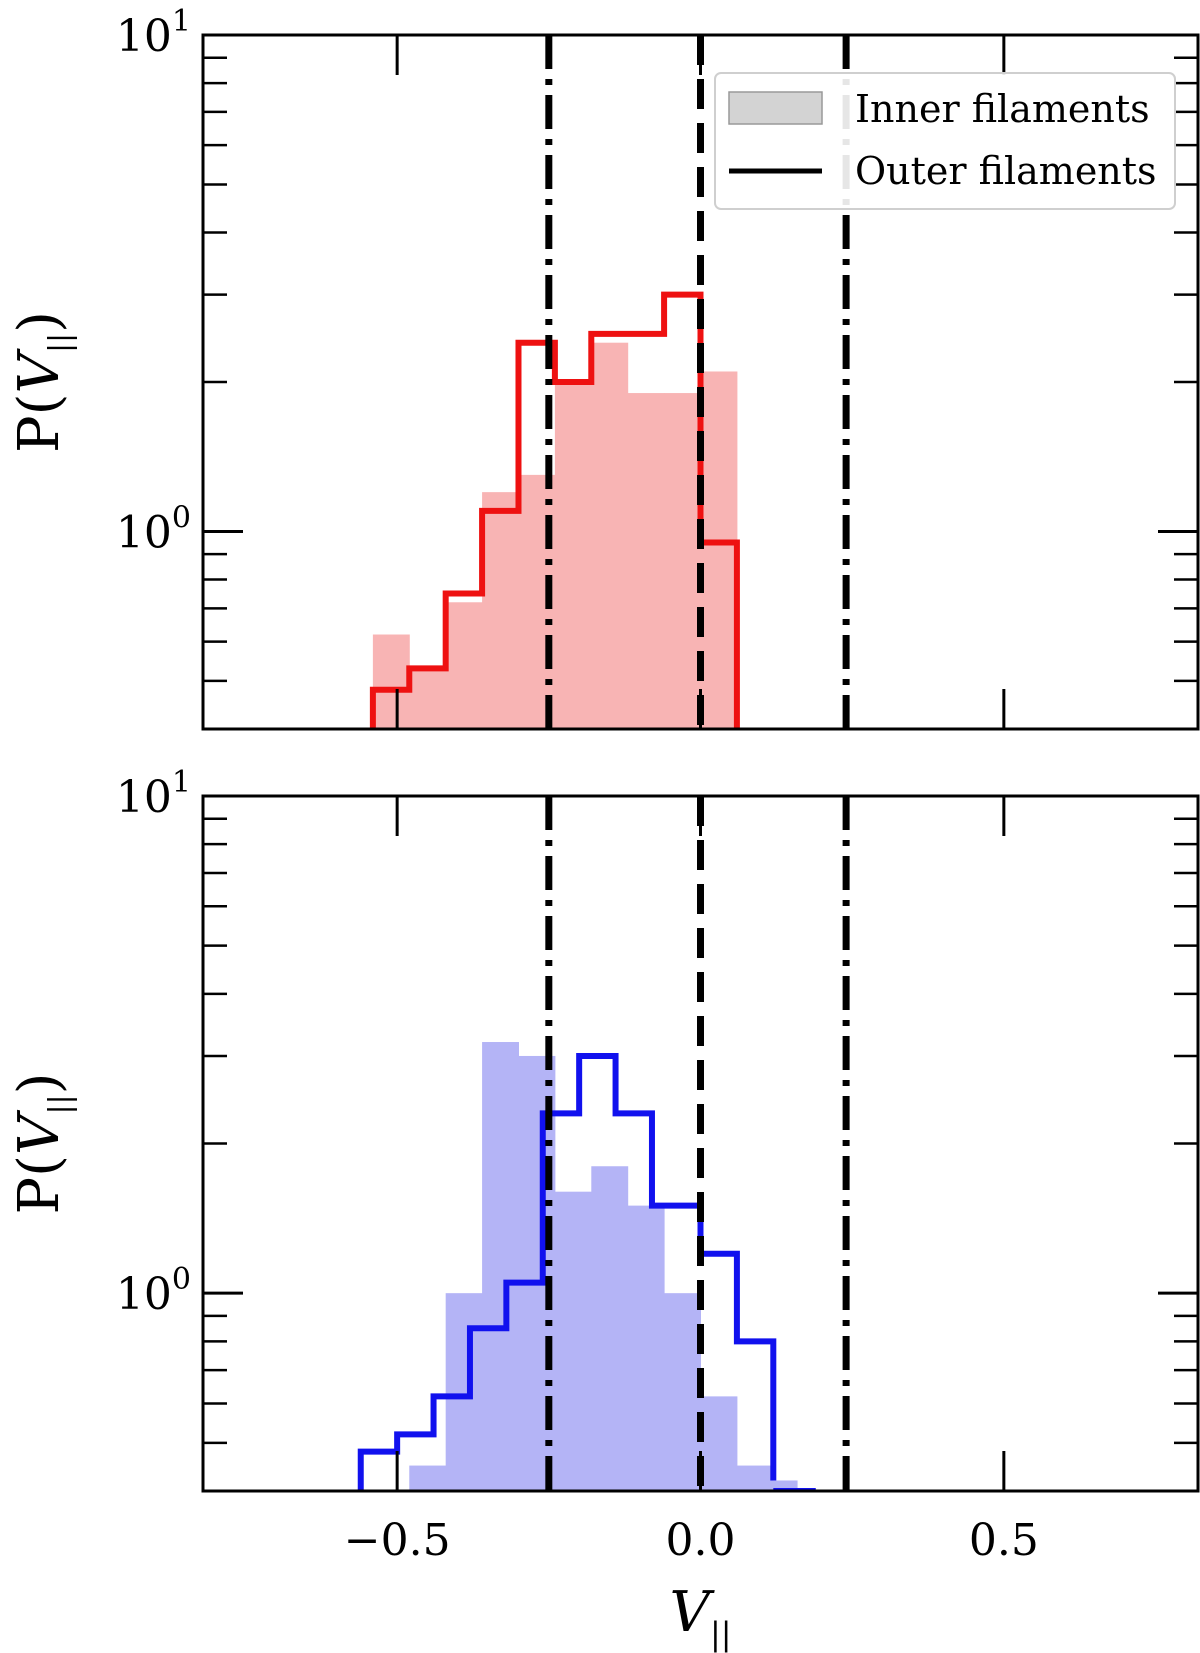 Image resolution: width=1200 pixels, height=1653 pixels. I want to click on legend-label: Inner filaments, so click(1002, 109).